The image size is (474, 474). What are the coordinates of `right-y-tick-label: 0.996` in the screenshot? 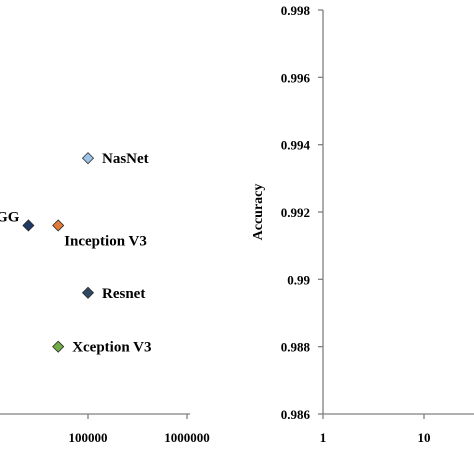 It's located at (296, 77).